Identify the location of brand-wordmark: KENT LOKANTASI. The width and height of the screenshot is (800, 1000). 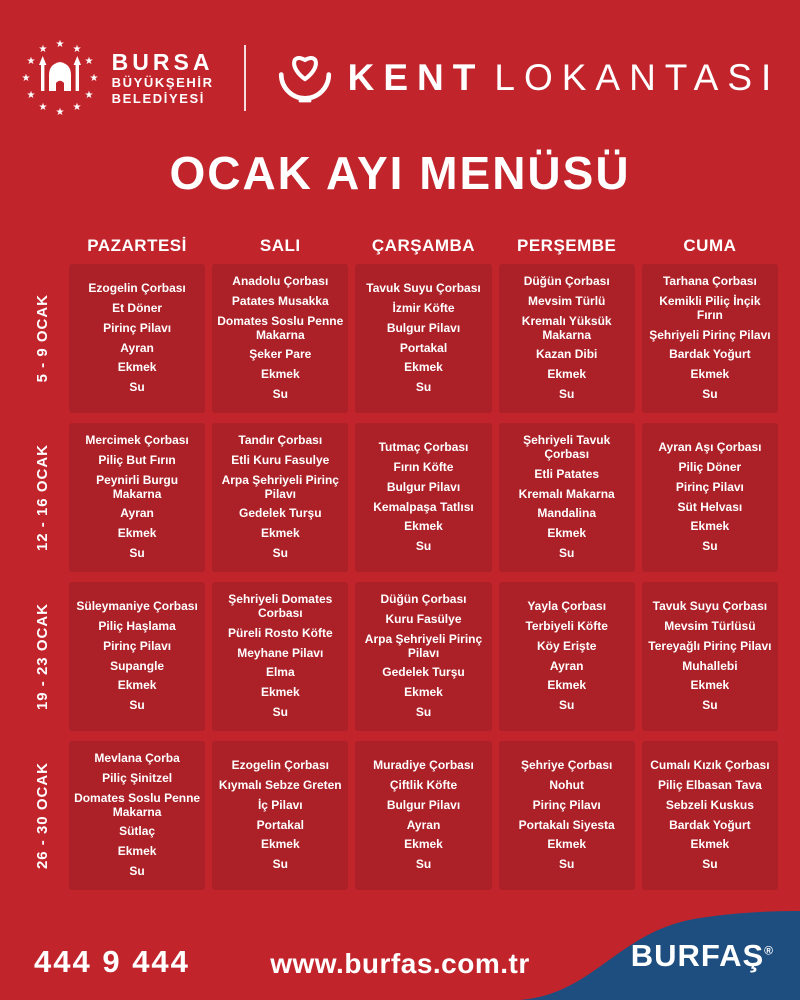
(564, 78).